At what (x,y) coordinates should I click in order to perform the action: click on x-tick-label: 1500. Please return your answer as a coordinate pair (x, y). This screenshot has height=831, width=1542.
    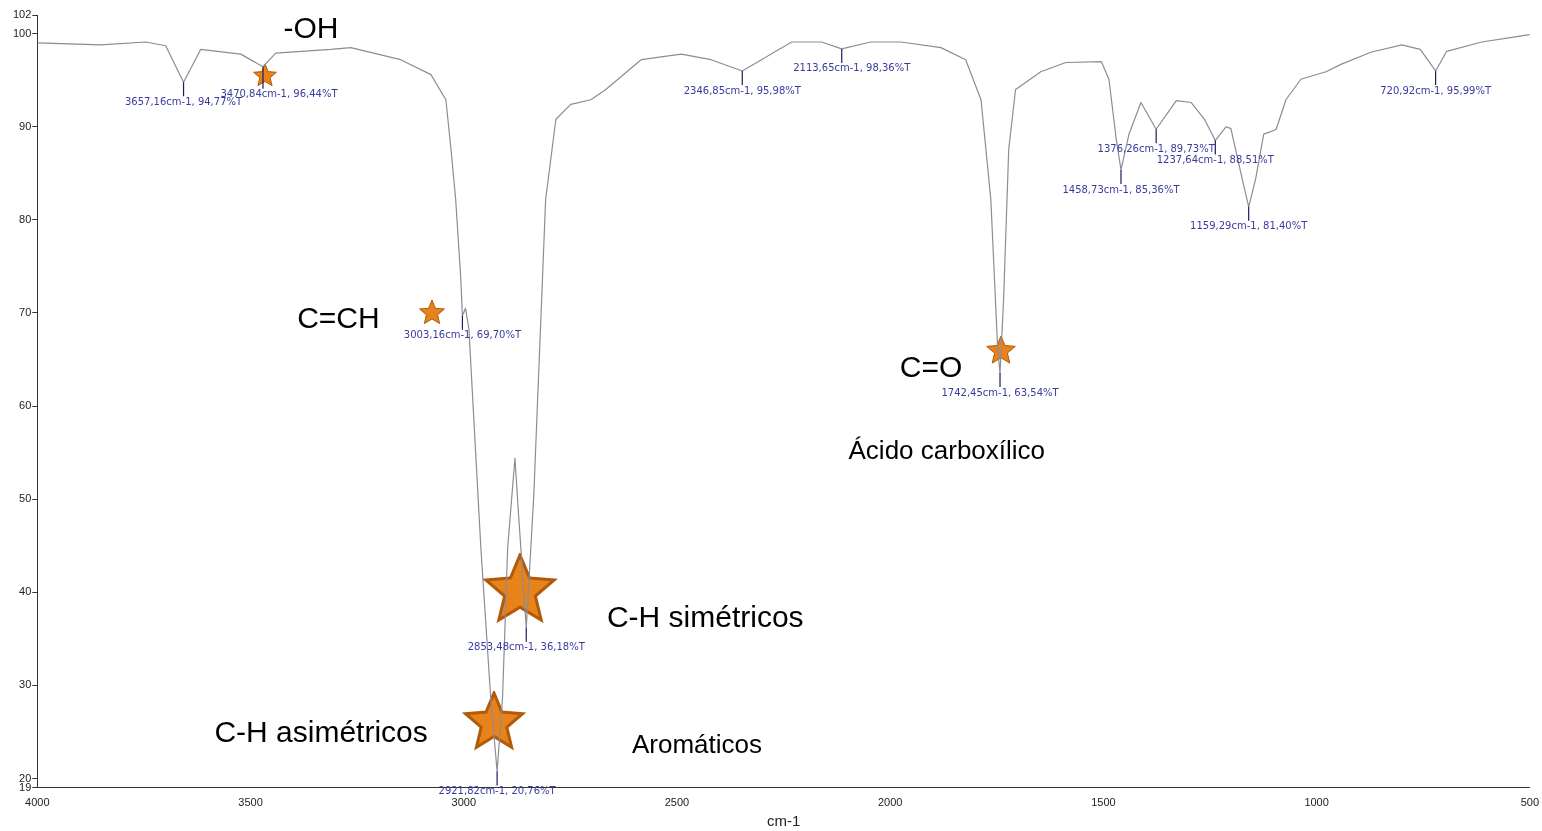
    Looking at the image, I should click on (1103, 802).